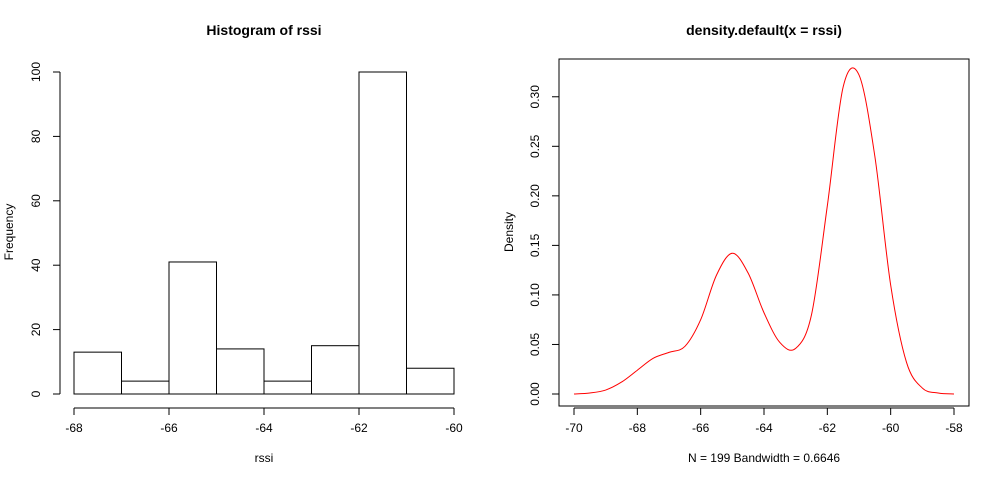 The height and width of the screenshot is (480, 1000). I want to click on histogram-x-axis: -68 -66 -64 -62 -60, so click(264, 421).